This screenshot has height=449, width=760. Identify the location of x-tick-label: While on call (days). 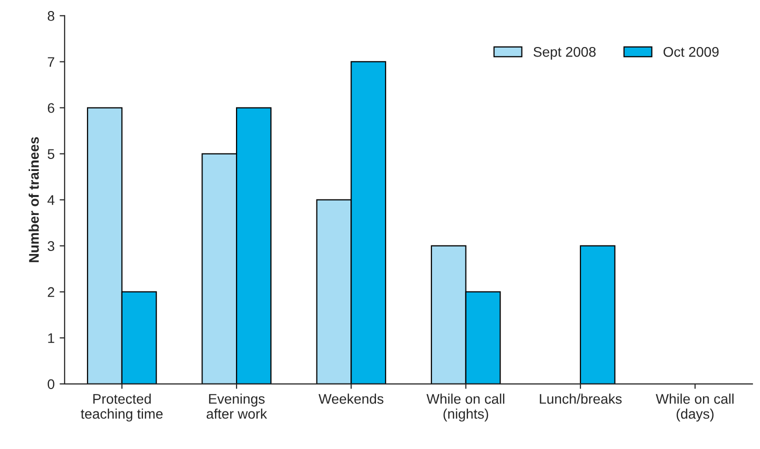
(695, 408).